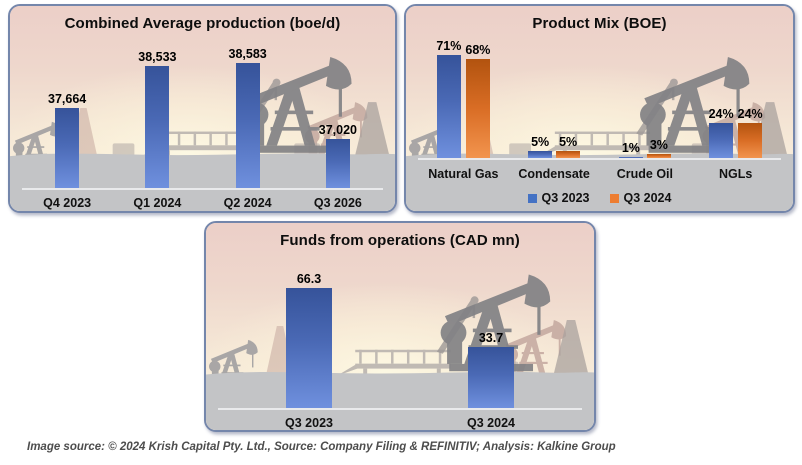  Describe the element at coordinates (477, 108) in the screenshot. I see `bar-product-mix-natural-gas-q3-2024` at that location.